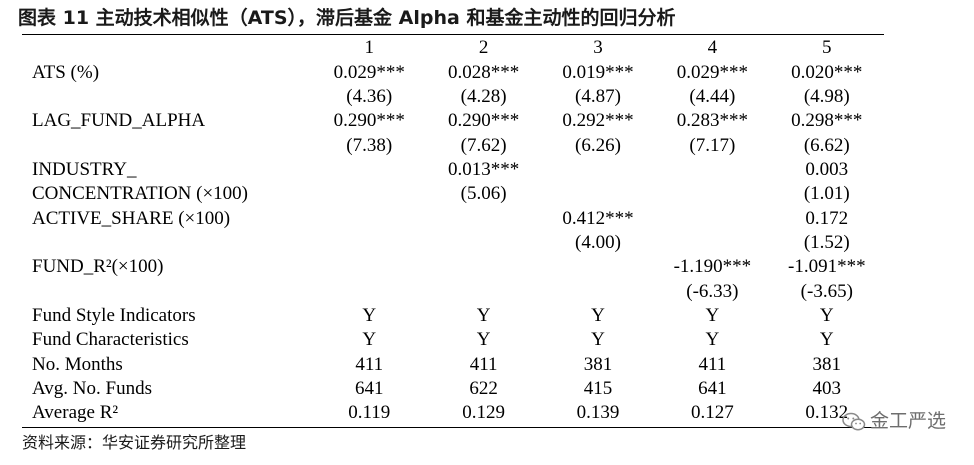 Image resolution: width=974 pixels, height=465 pixels. Describe the element at coordinates (131, 218) in the screenshot. I see `row-label: ACTIVE_SHARE (×100)` at that location.